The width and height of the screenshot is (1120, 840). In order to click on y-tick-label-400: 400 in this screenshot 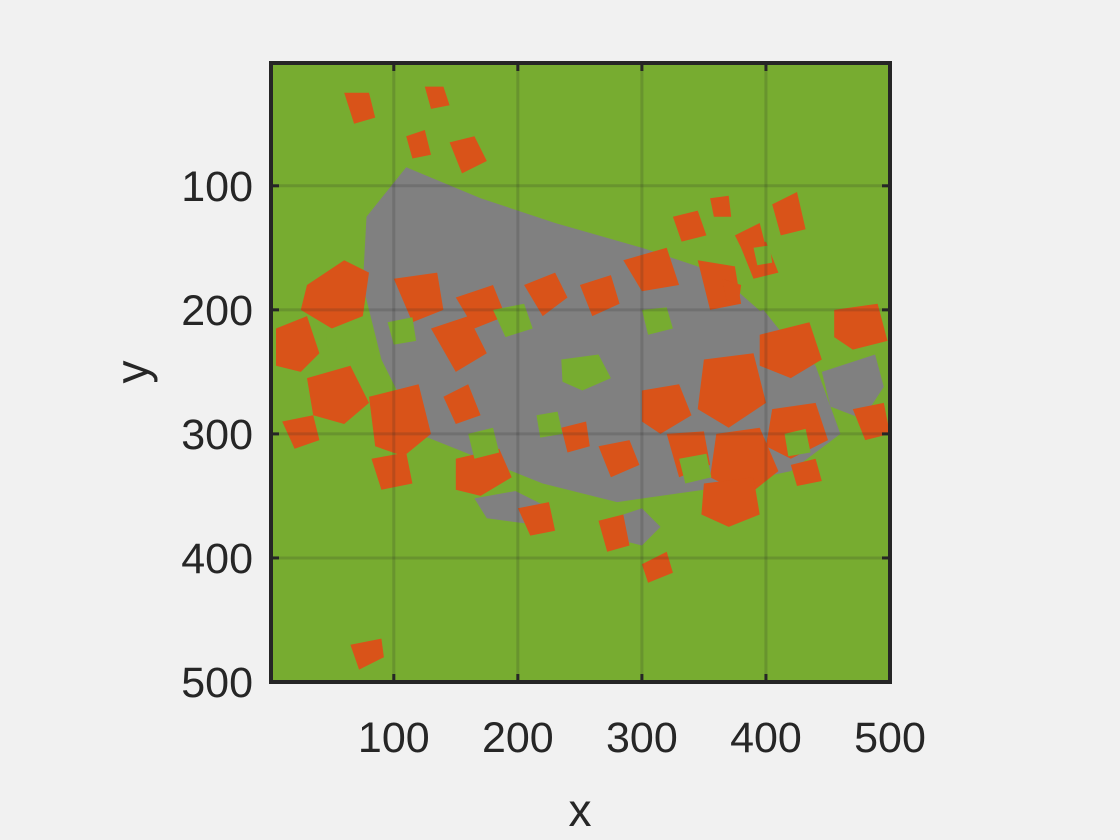, I will do `click(217, 559)`.